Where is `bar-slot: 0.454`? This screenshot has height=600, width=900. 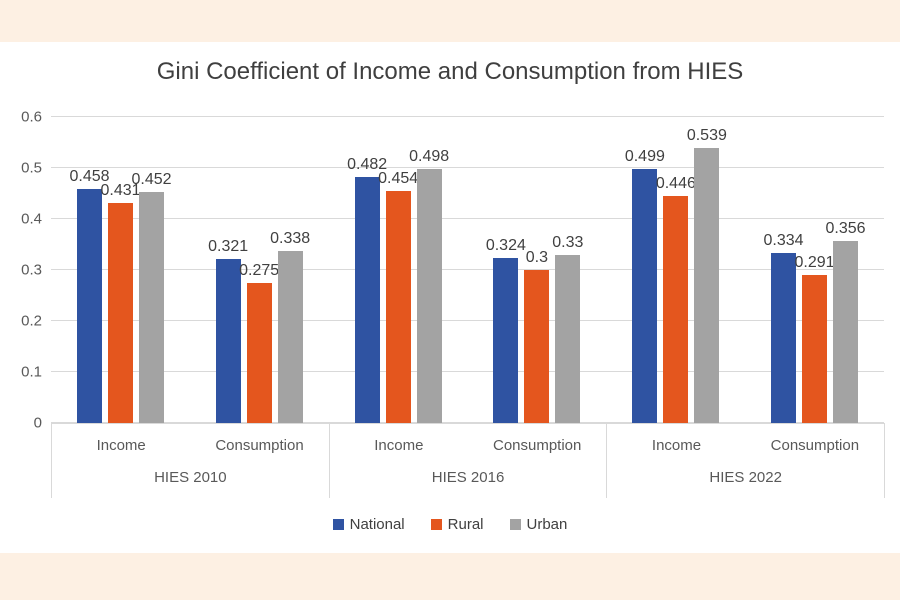
bar-slot: 0.454 is located at coordinates (398, 270).